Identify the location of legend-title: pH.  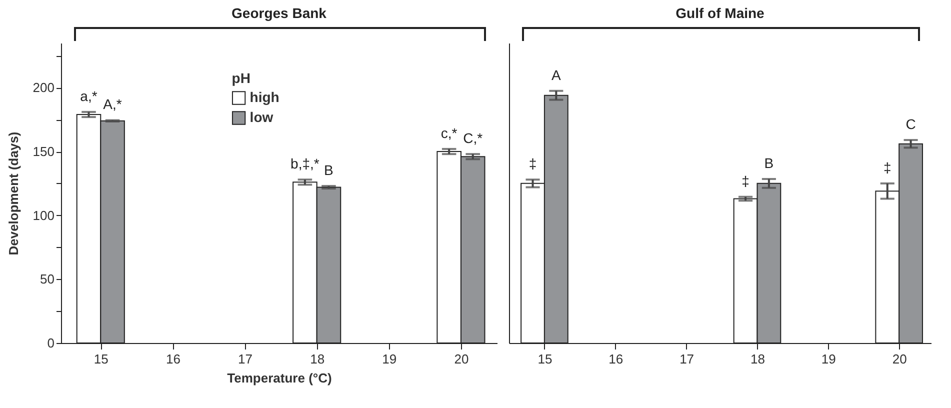
(241, 78).